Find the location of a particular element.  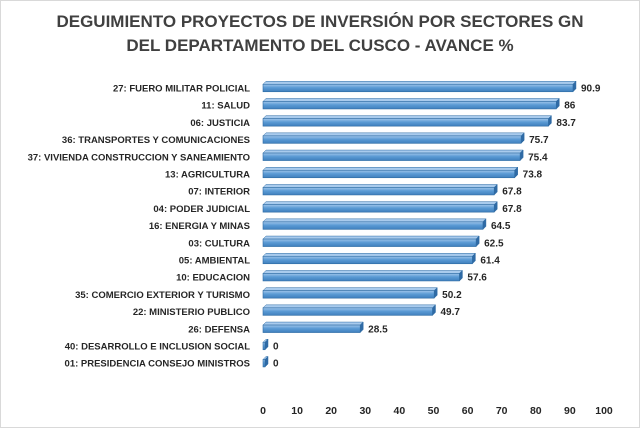

value-label: 50.2 is located at coordinates (452, 295).